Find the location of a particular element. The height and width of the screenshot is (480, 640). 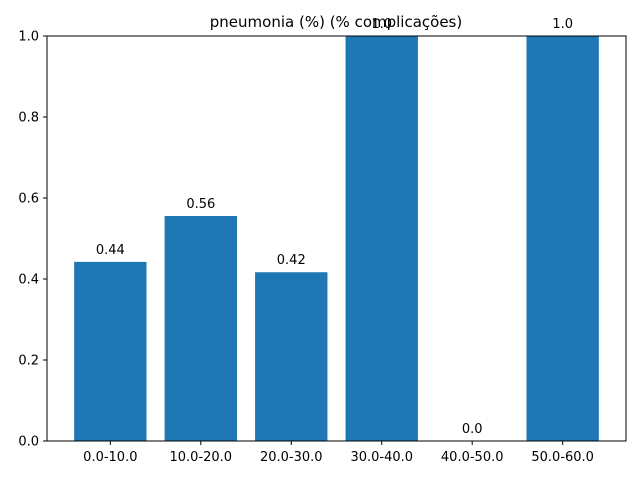

bar-0.0-10.0 is located at coordinates (110, 351).